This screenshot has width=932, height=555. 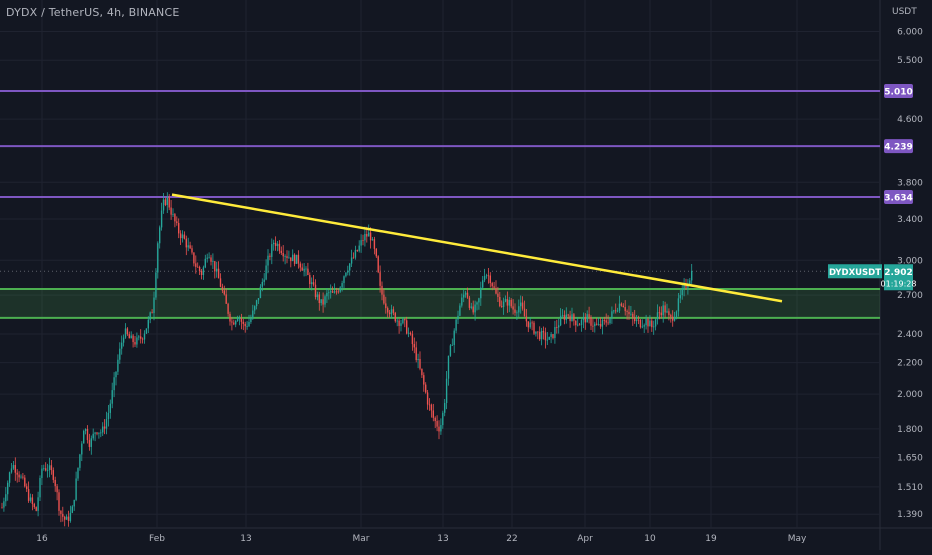 I want to click on trendline, so click(x=477, y=248).